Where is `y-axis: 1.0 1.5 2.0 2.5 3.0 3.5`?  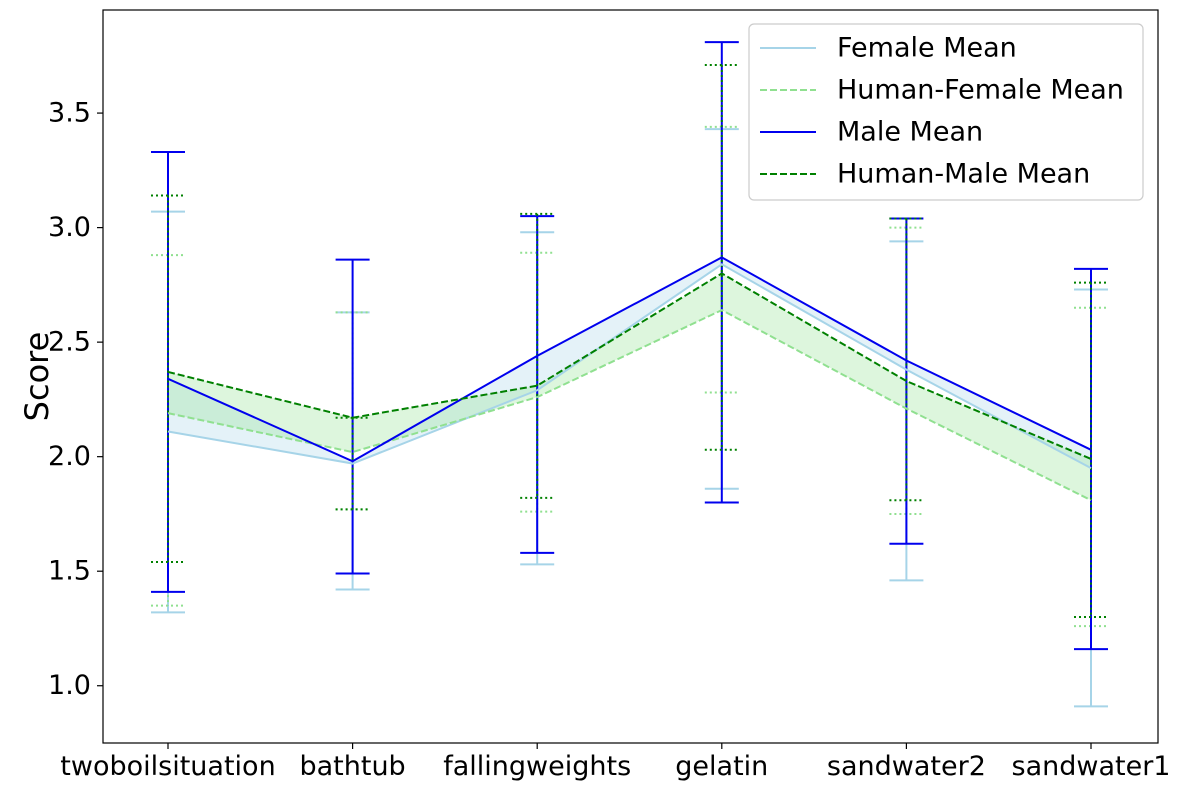 y-axis: 1.0 1.5 2.0 2.5 3.0 3.5 is located at coordinates (75, 399).